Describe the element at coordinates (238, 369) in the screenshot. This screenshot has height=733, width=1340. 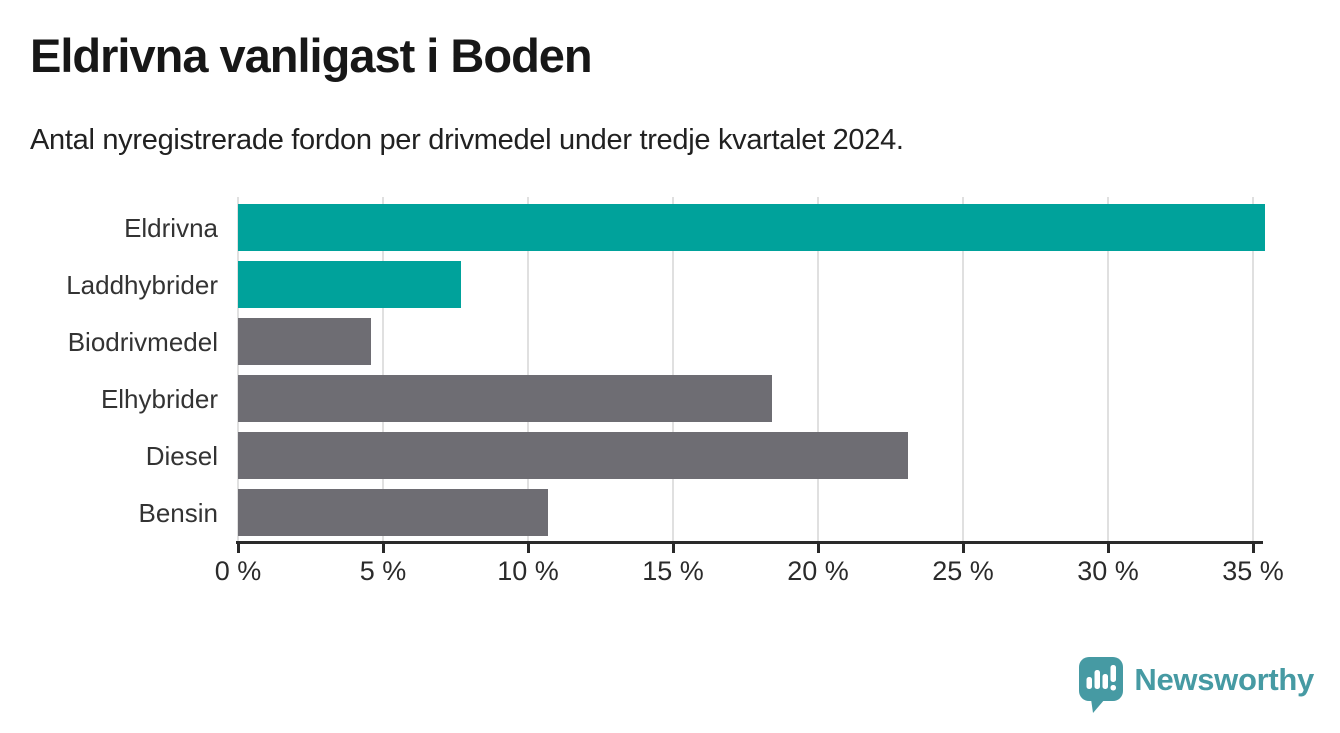
I see `gridline-0-pct` at that location.